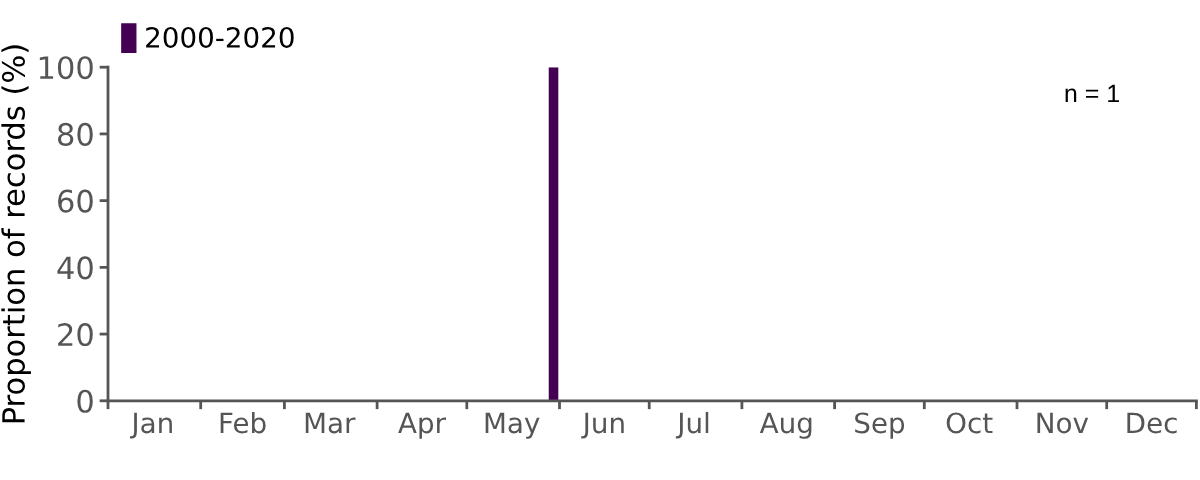 This screenshot has width=1200, height=480. I want to click on x-tick-label: Jan, so click(151, 425).